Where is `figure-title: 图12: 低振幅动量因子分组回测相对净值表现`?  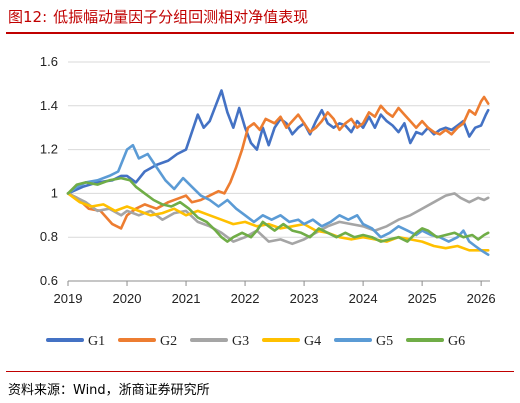 figure-title: 图12: 低振幅动量因子分组回测相对净值表现 is located at coordinates (158, 16).